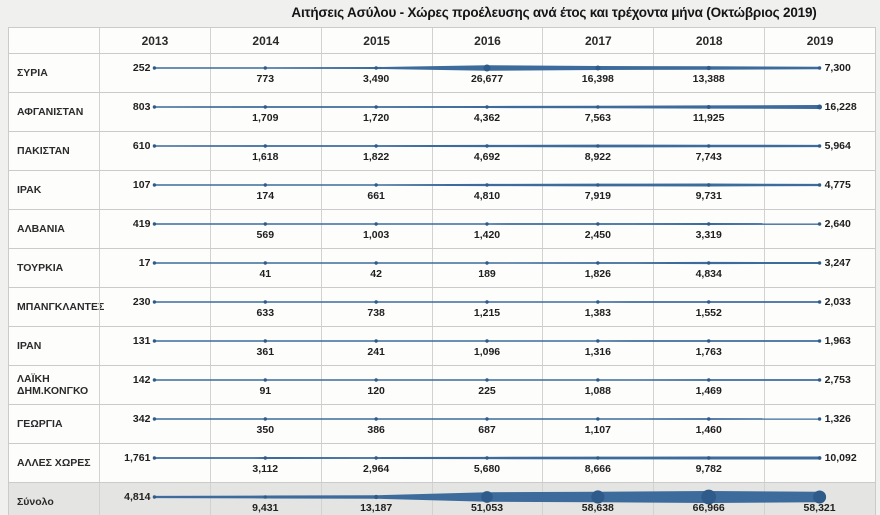 Image resolution: width=880 pixels, height=515 pixels. What do you see at coordinates (708, 157) in the screenshot?
I see `value-label: 7,743` at bounding box center [708, 157].